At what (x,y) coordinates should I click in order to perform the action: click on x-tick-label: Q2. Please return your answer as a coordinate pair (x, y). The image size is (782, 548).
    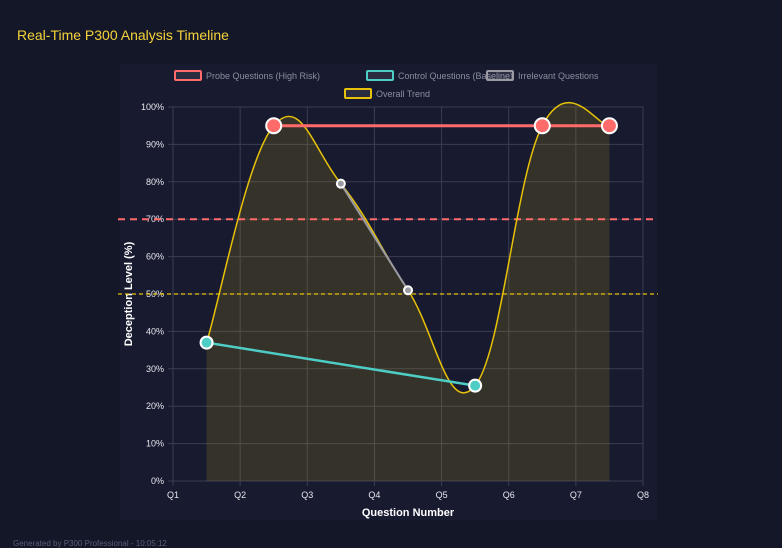
    Looking at the image, I should click on (240, 495).